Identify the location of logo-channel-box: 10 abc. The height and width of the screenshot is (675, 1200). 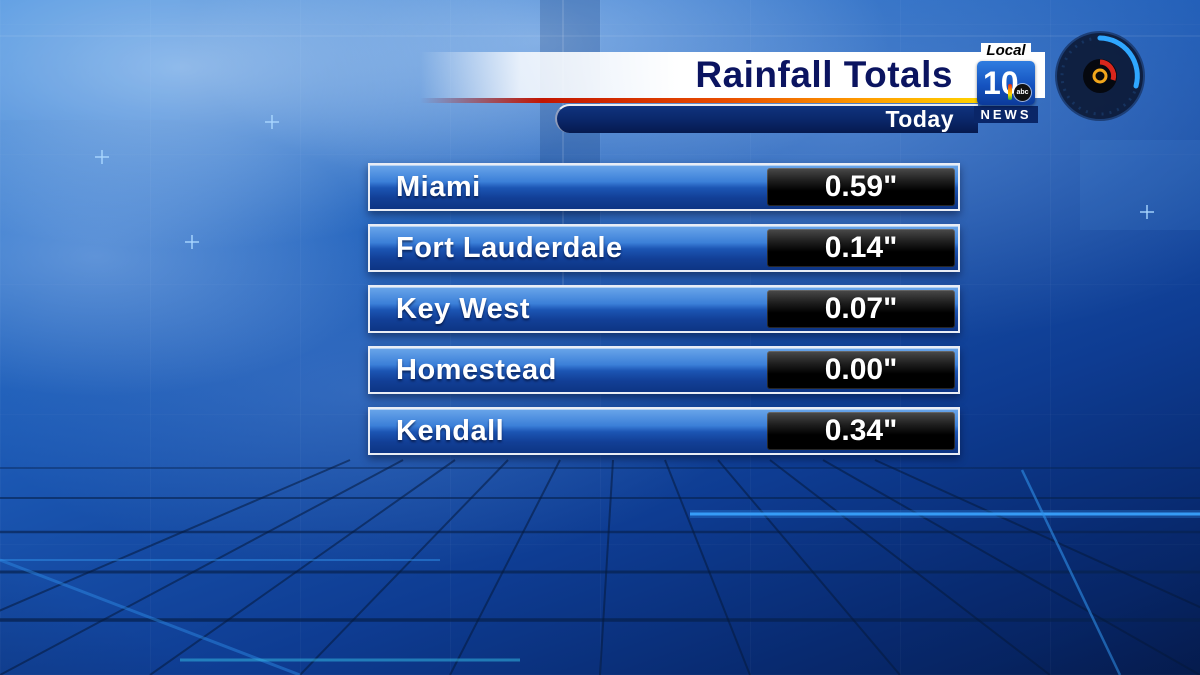
(1006, 83).